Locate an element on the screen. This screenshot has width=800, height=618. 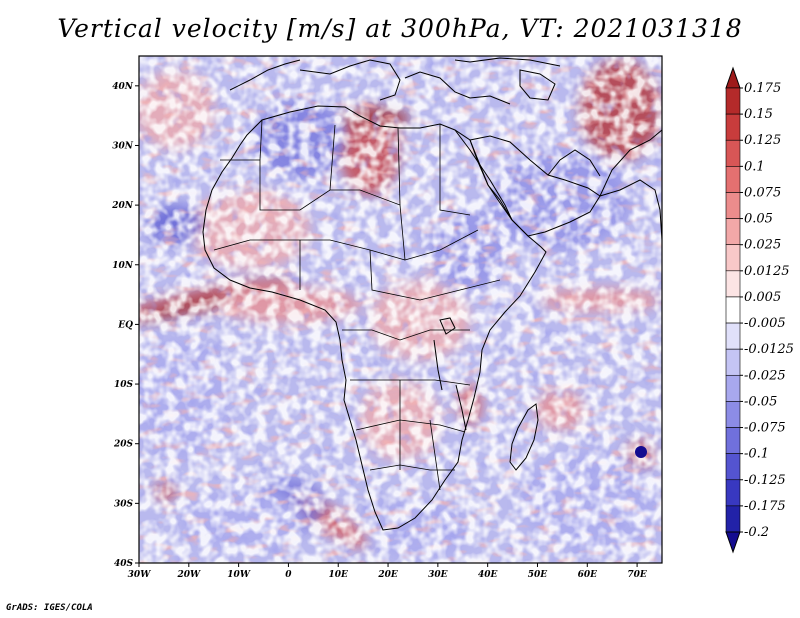
colorbar-label: 0.025 is located at coordinates (762, 245).